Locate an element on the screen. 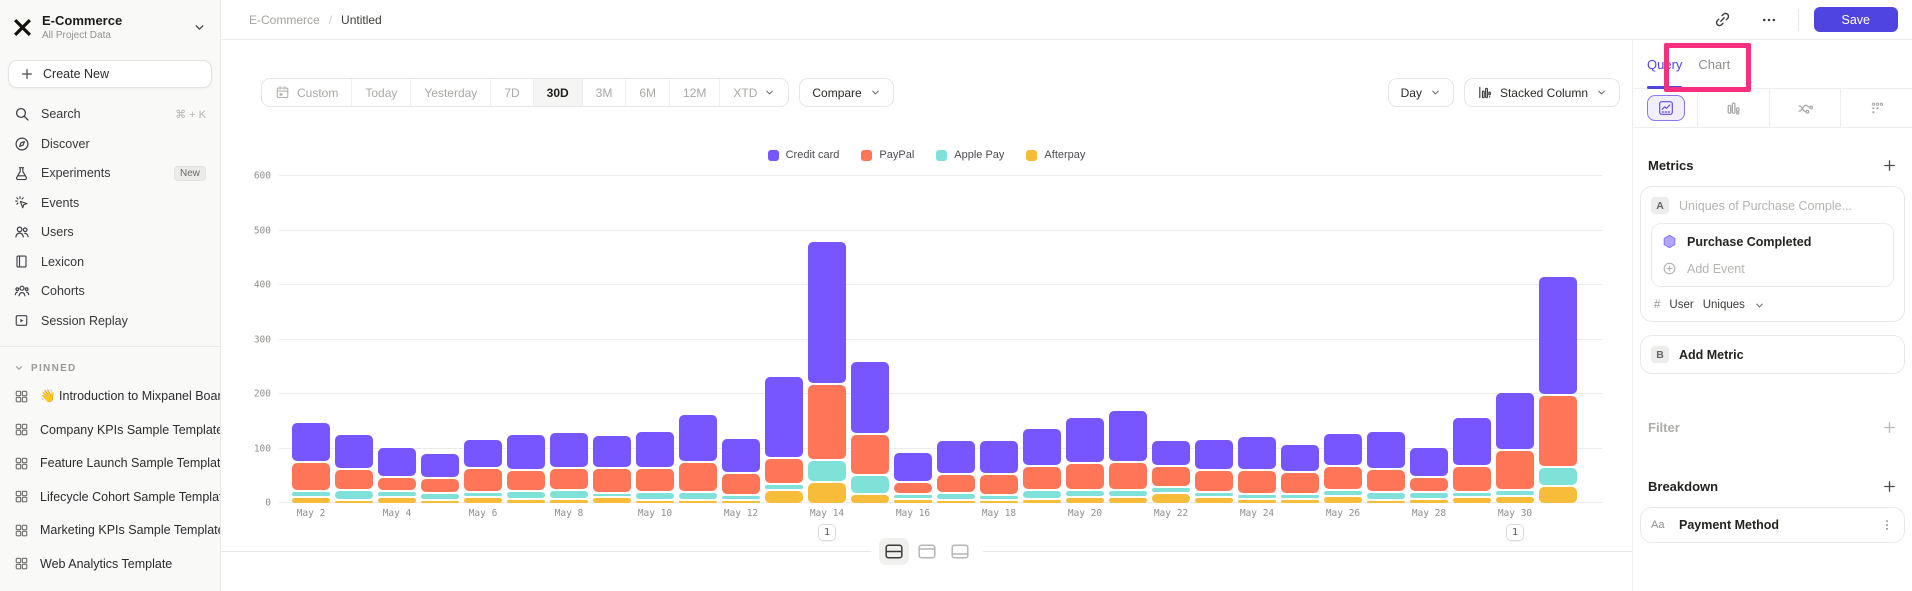  kebab-menu-icon is located at coordinates (1887, 525).